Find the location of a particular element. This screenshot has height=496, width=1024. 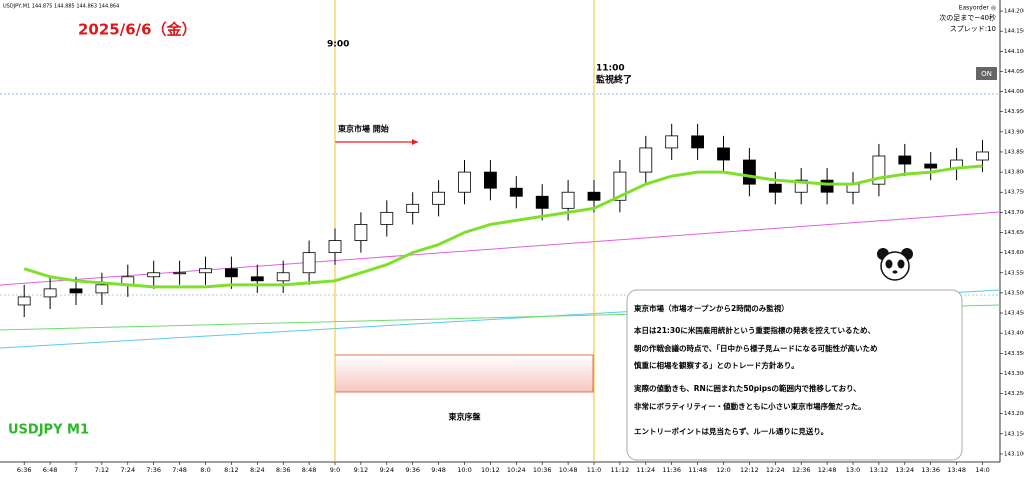

x-tick-label: 10:48 is located at coordinates (568, 470).